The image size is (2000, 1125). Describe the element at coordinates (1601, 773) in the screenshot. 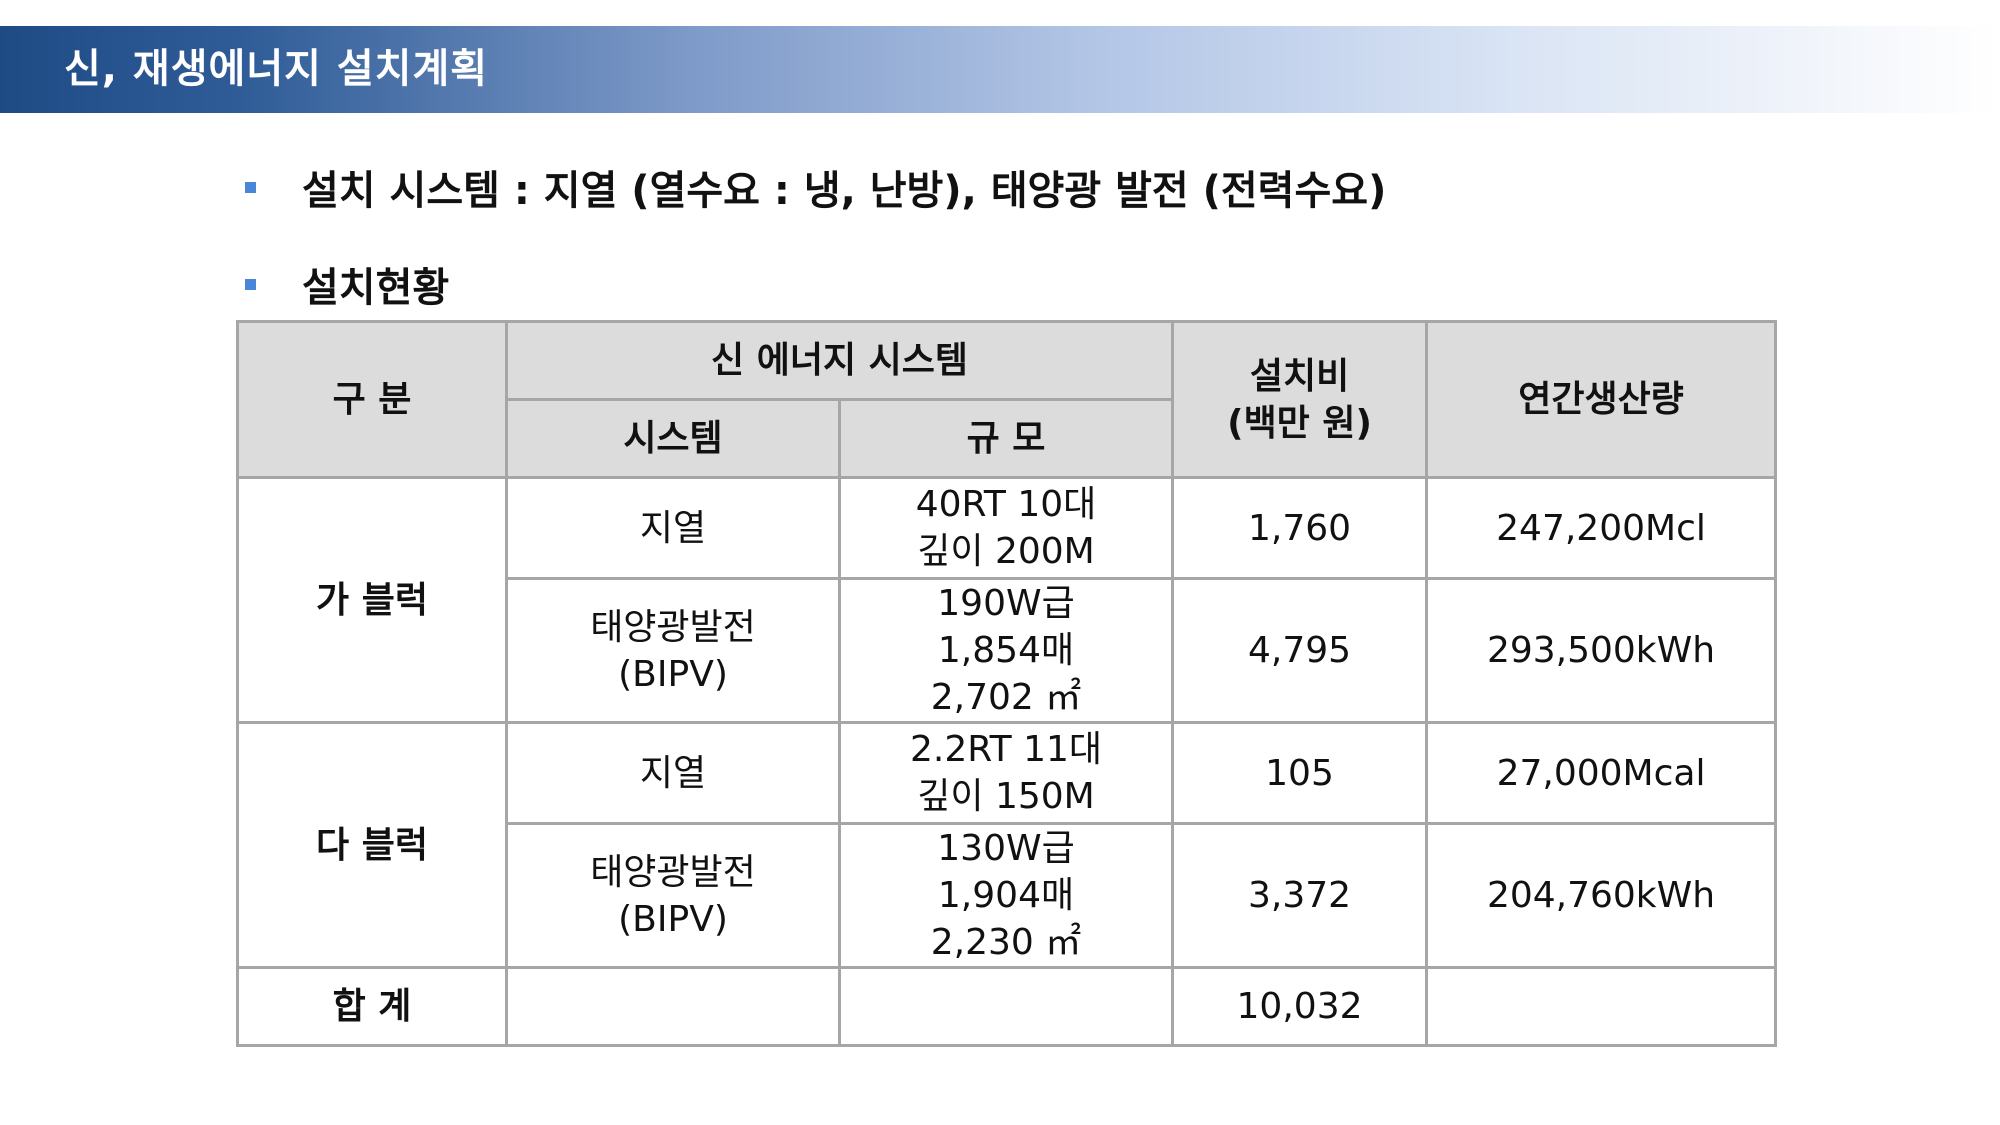

I see `annual-cell: 27,000Mcal` at that location.